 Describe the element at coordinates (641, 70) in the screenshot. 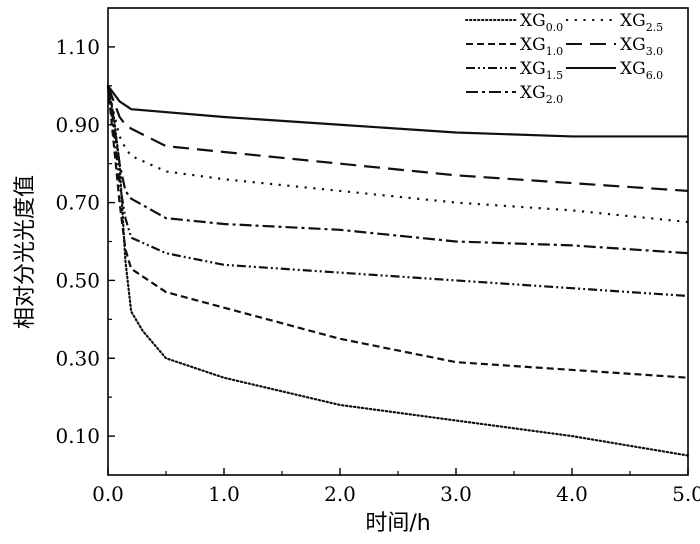

I see `legend-label-xg-6.0: XG6.0` at that location.